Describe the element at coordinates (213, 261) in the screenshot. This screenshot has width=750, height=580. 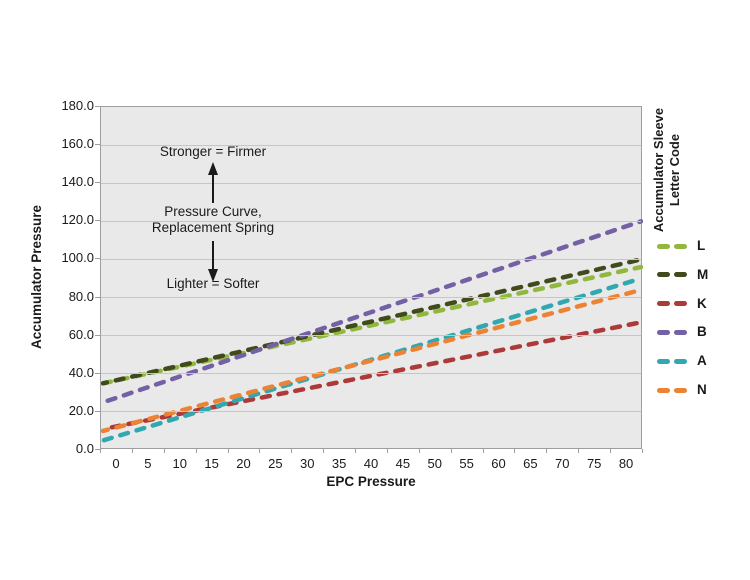
I see `down-arrow-icon` at that location.